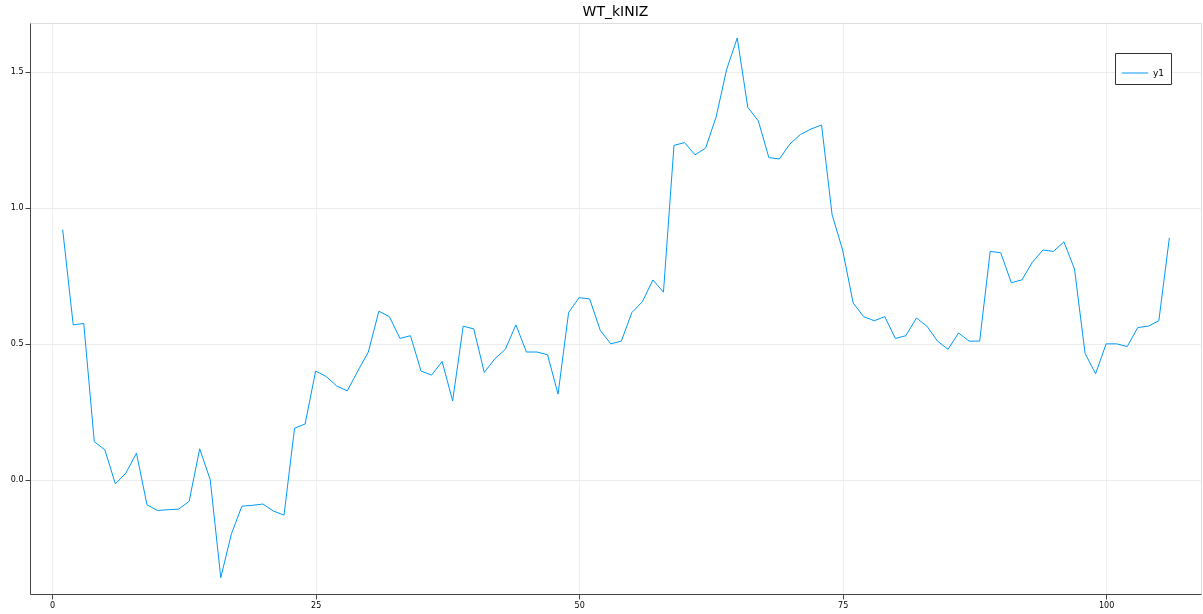 This screenshot has width=1203, height=614. I want to click on y-tick-label: 1.0, so click(17, 208).